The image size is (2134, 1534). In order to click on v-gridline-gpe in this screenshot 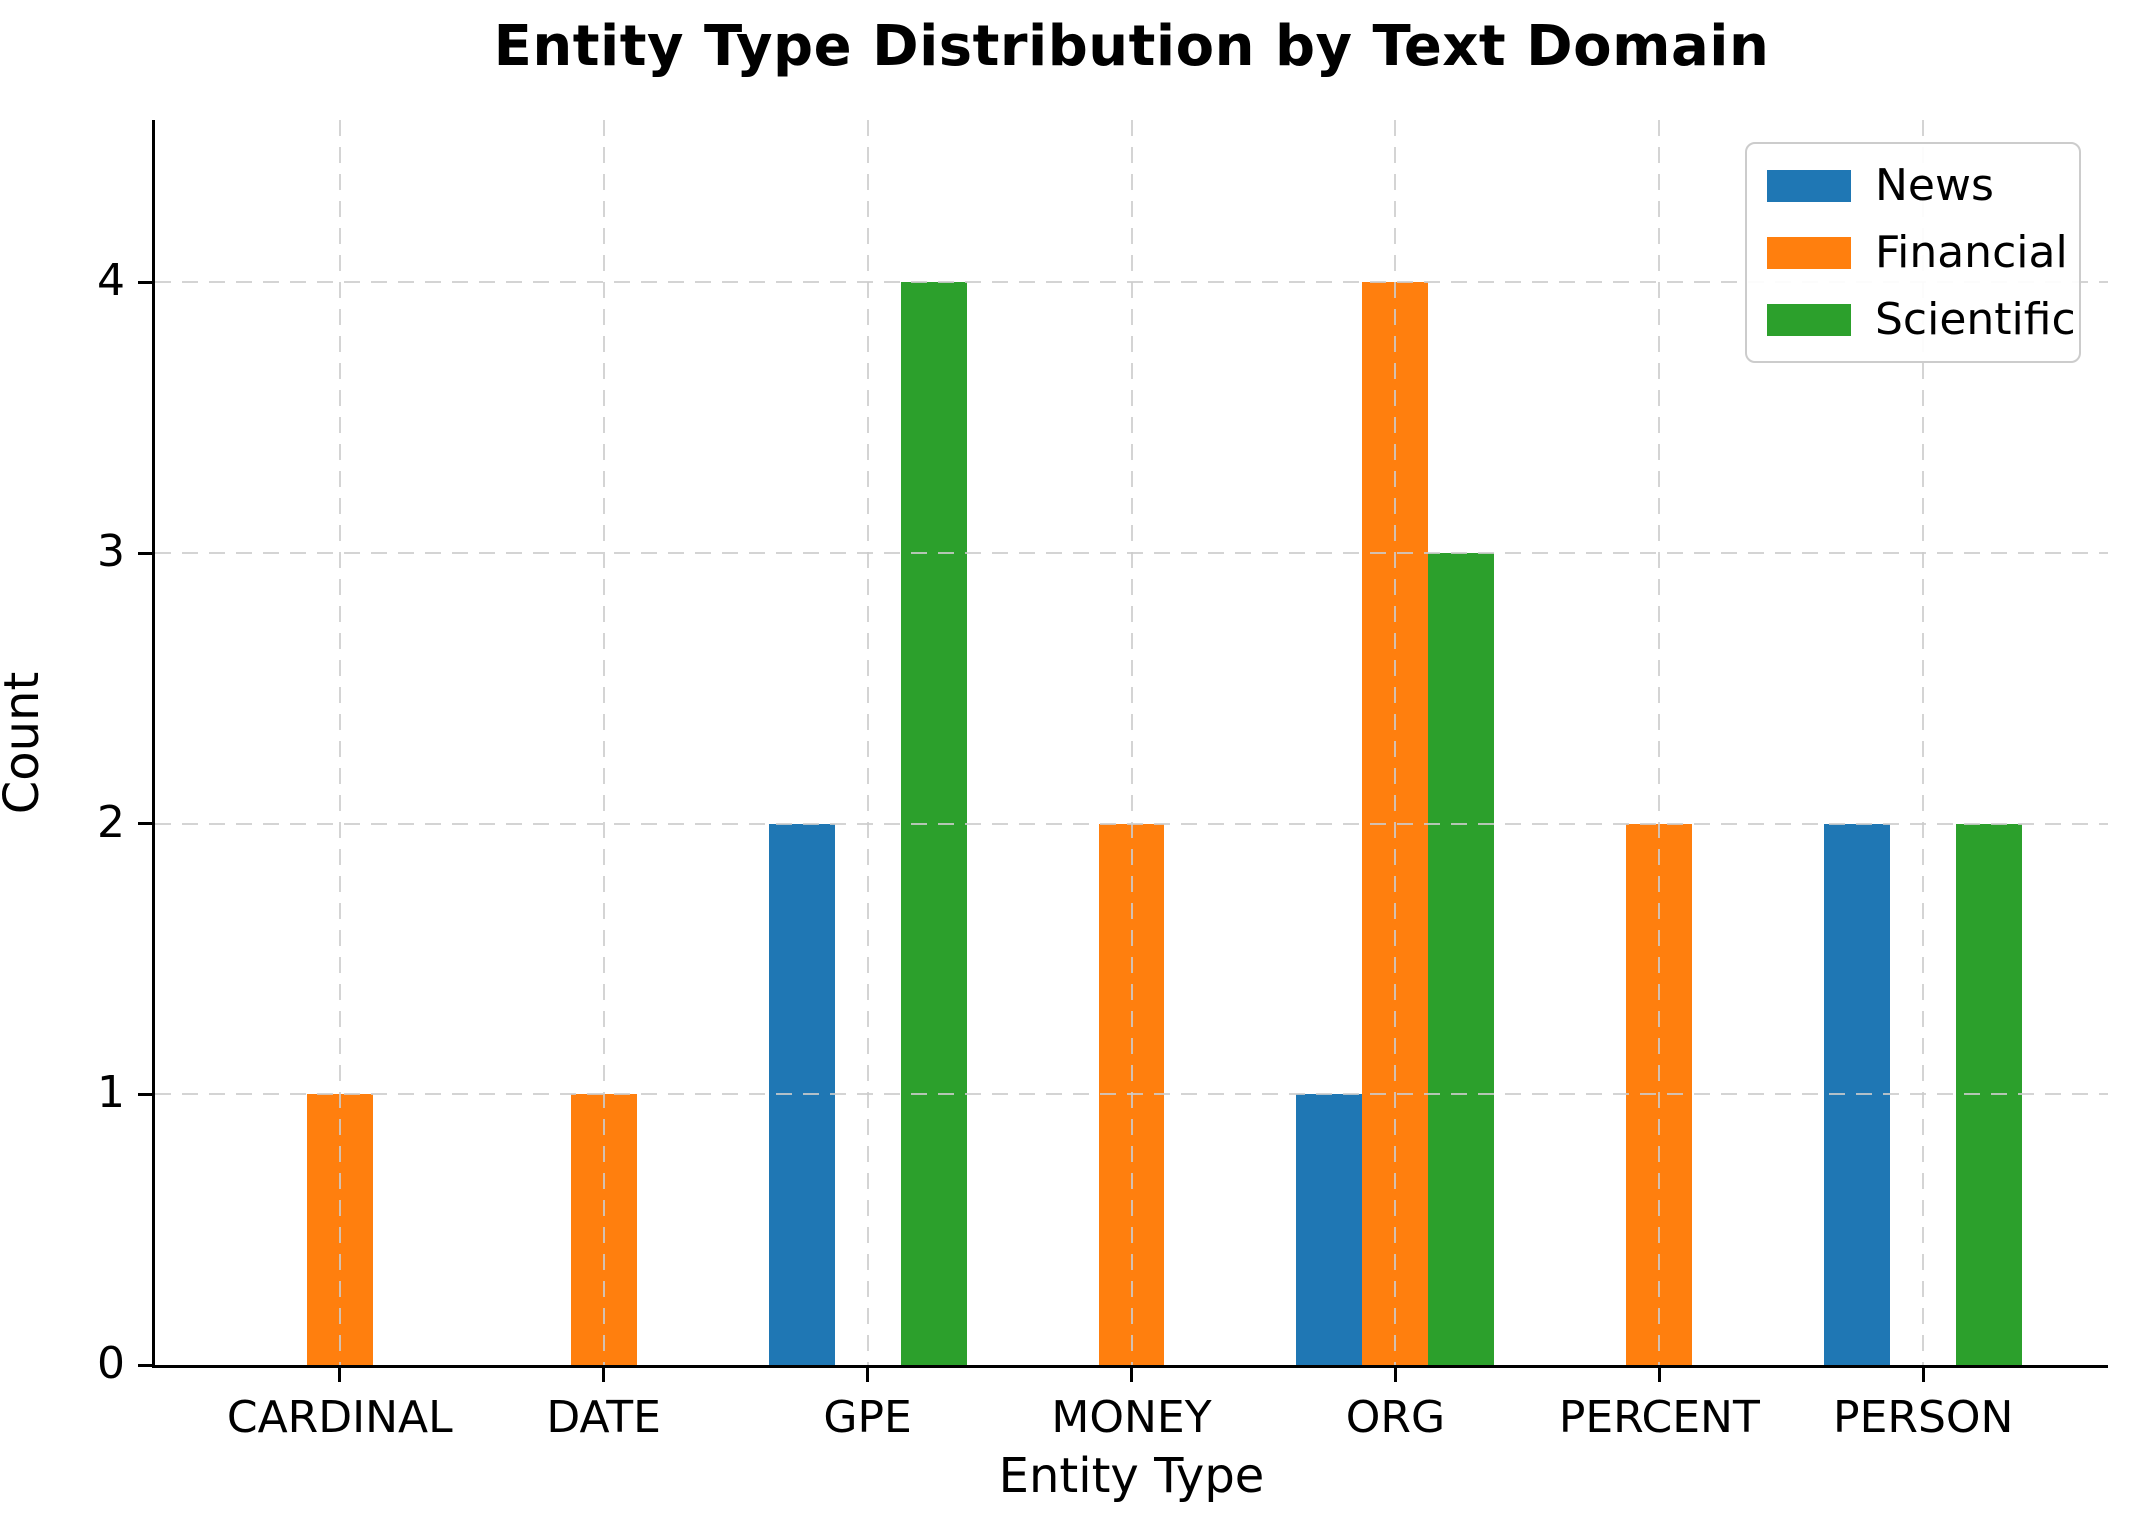, I will do `click(867, 742)`.